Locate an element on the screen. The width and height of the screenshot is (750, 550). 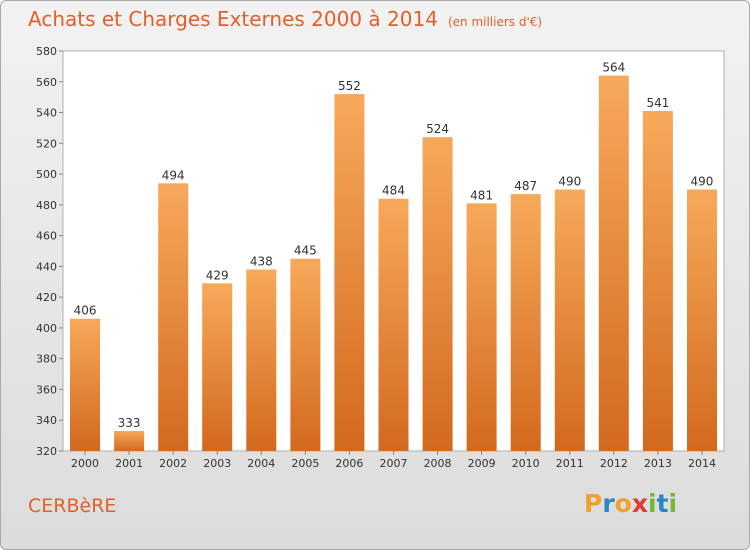
bar-value-label: 494 is located at coordinates (173, 175).